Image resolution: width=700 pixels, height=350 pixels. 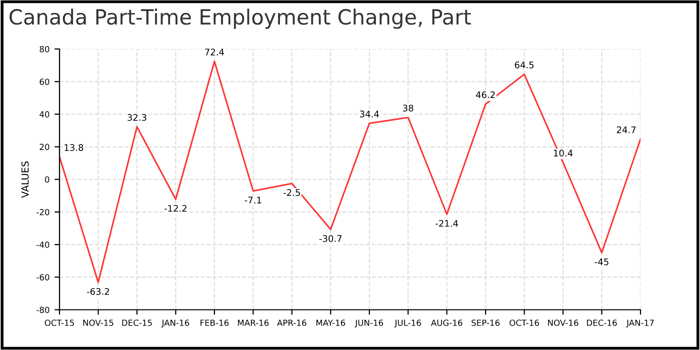 What do you see at coordinates (563, 323) in the screenshot?
I see `x-tick-label: NOV-16` at bounding box center [563, 323].